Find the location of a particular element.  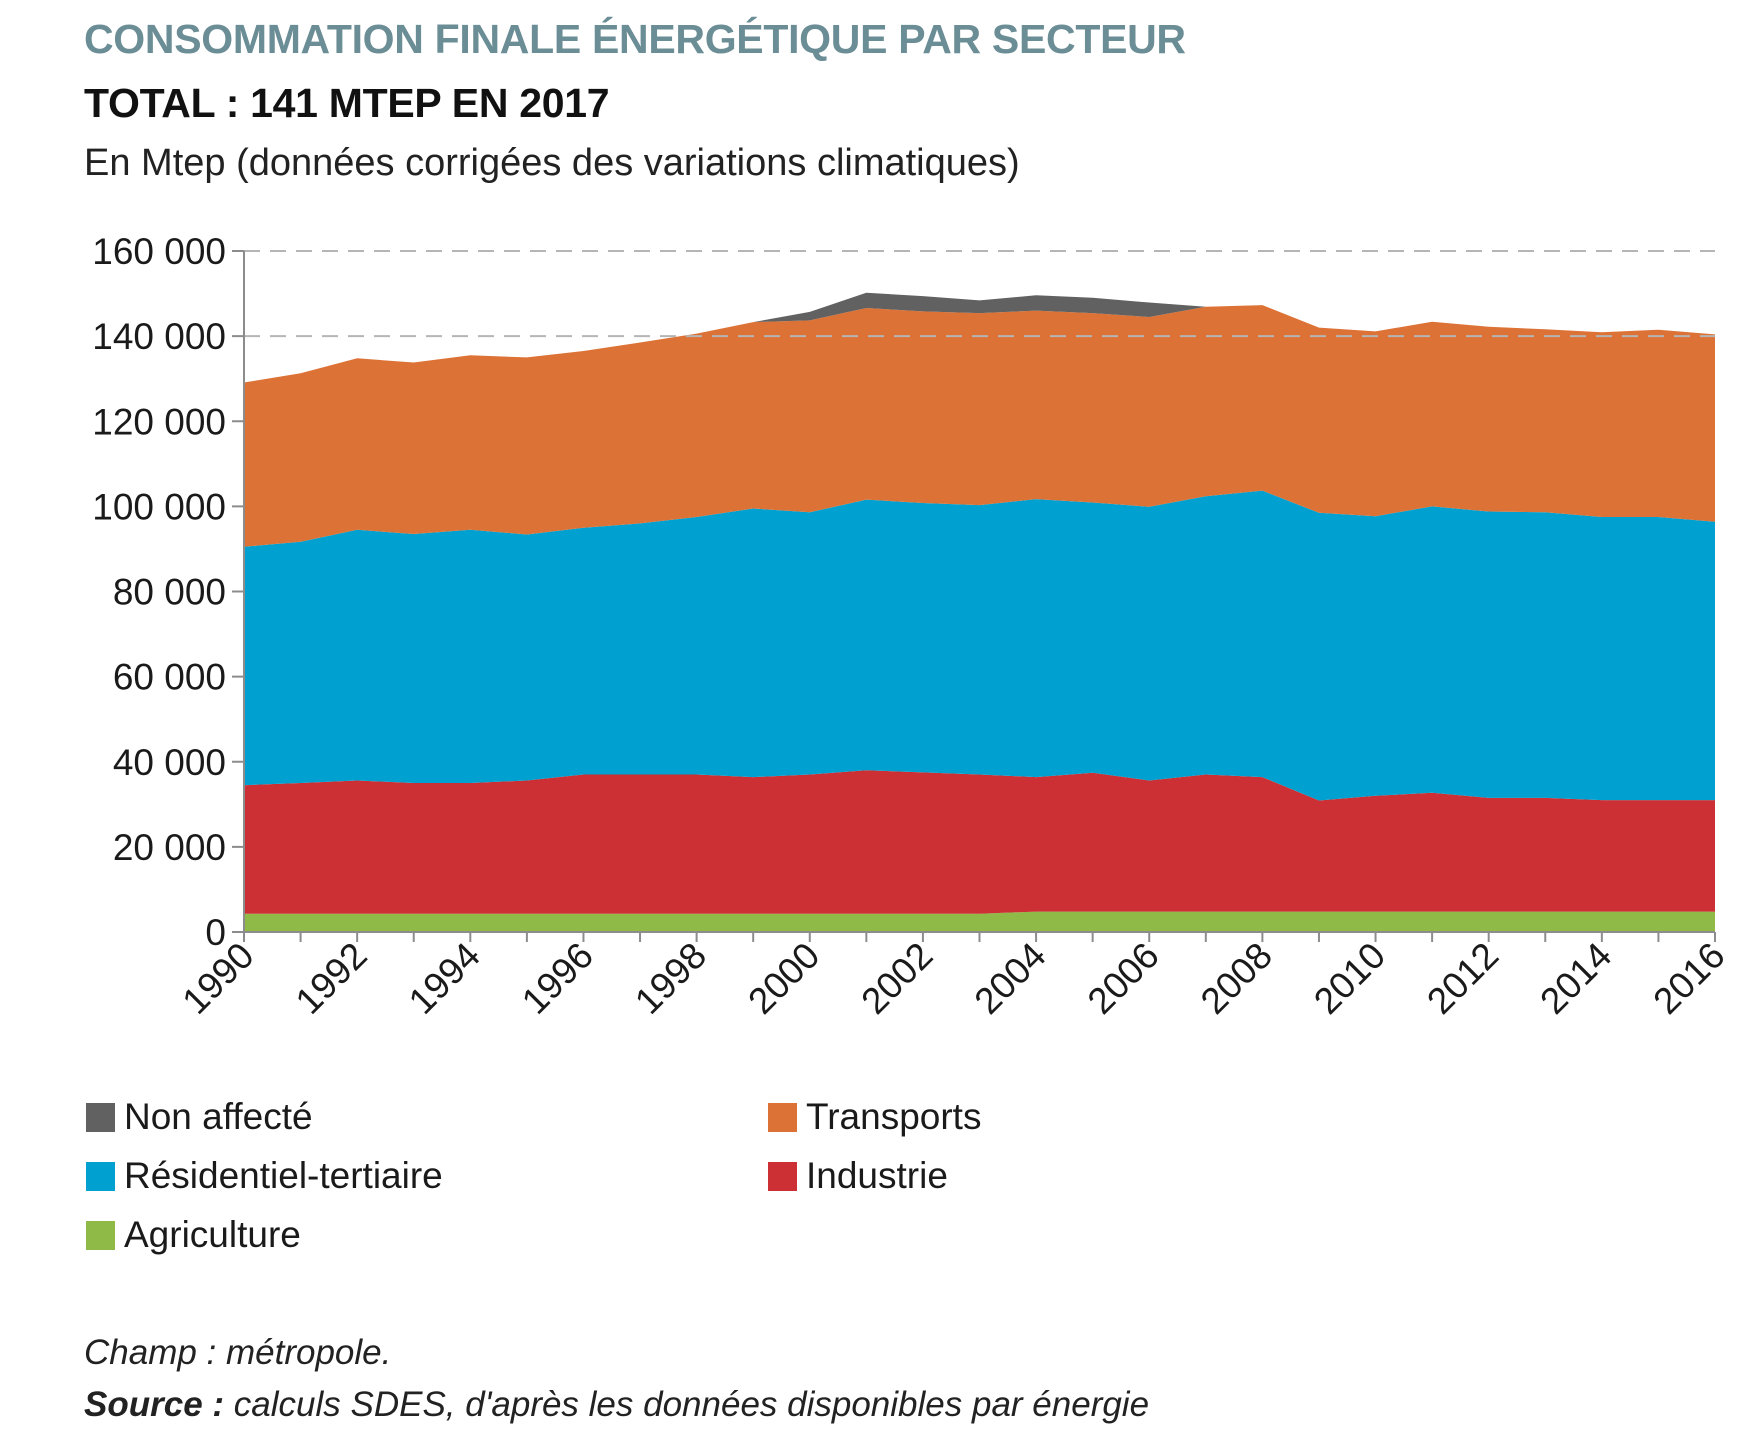

x-tick-label: 1994 is located at coordinates (444, 978).